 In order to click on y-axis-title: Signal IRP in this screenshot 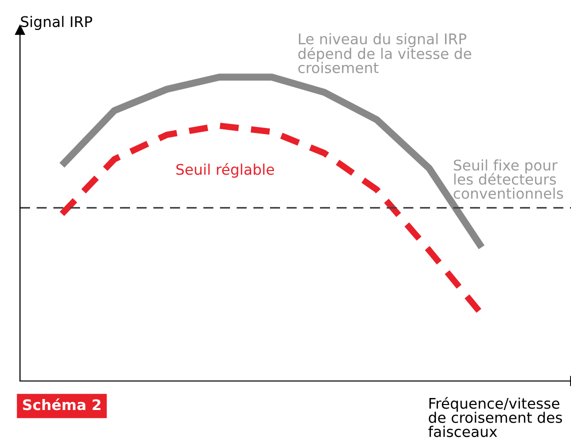, I will do `click(56, 23)`.